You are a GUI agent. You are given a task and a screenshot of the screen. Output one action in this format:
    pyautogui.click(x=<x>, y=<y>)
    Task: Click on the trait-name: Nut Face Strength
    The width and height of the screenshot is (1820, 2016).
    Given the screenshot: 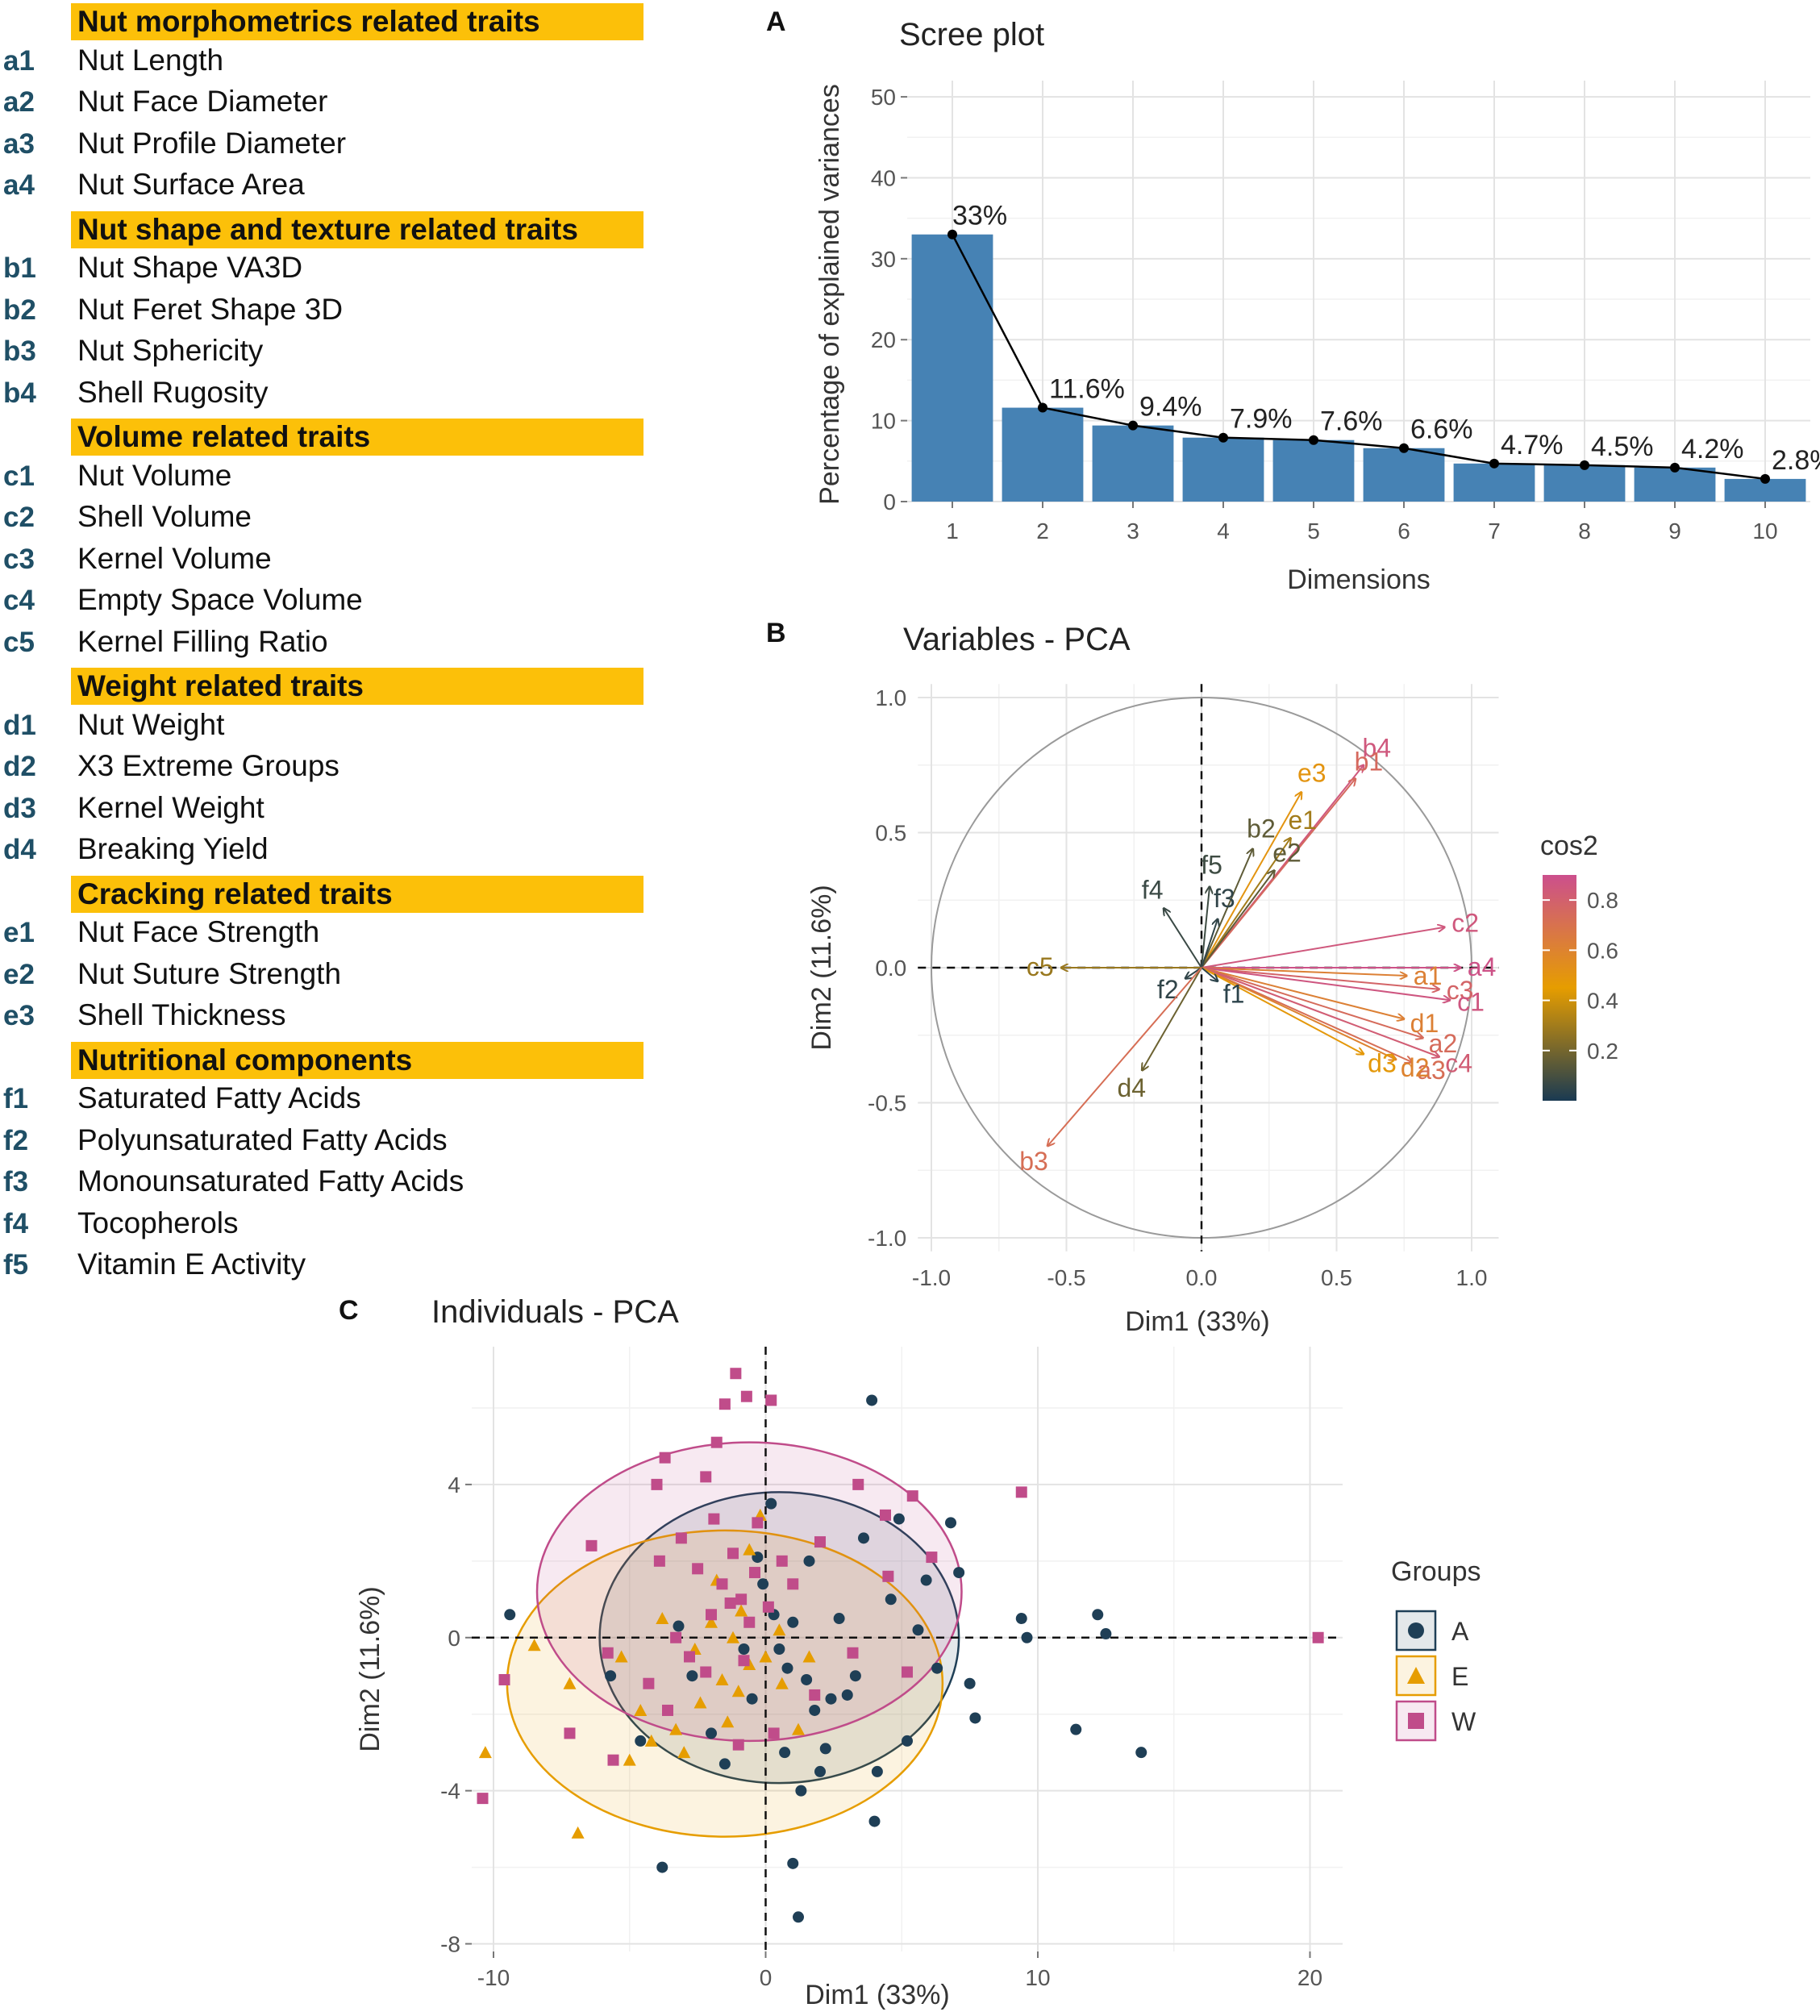 What is the action you would take?
    pyautogui.click(x=198, y=932)
    